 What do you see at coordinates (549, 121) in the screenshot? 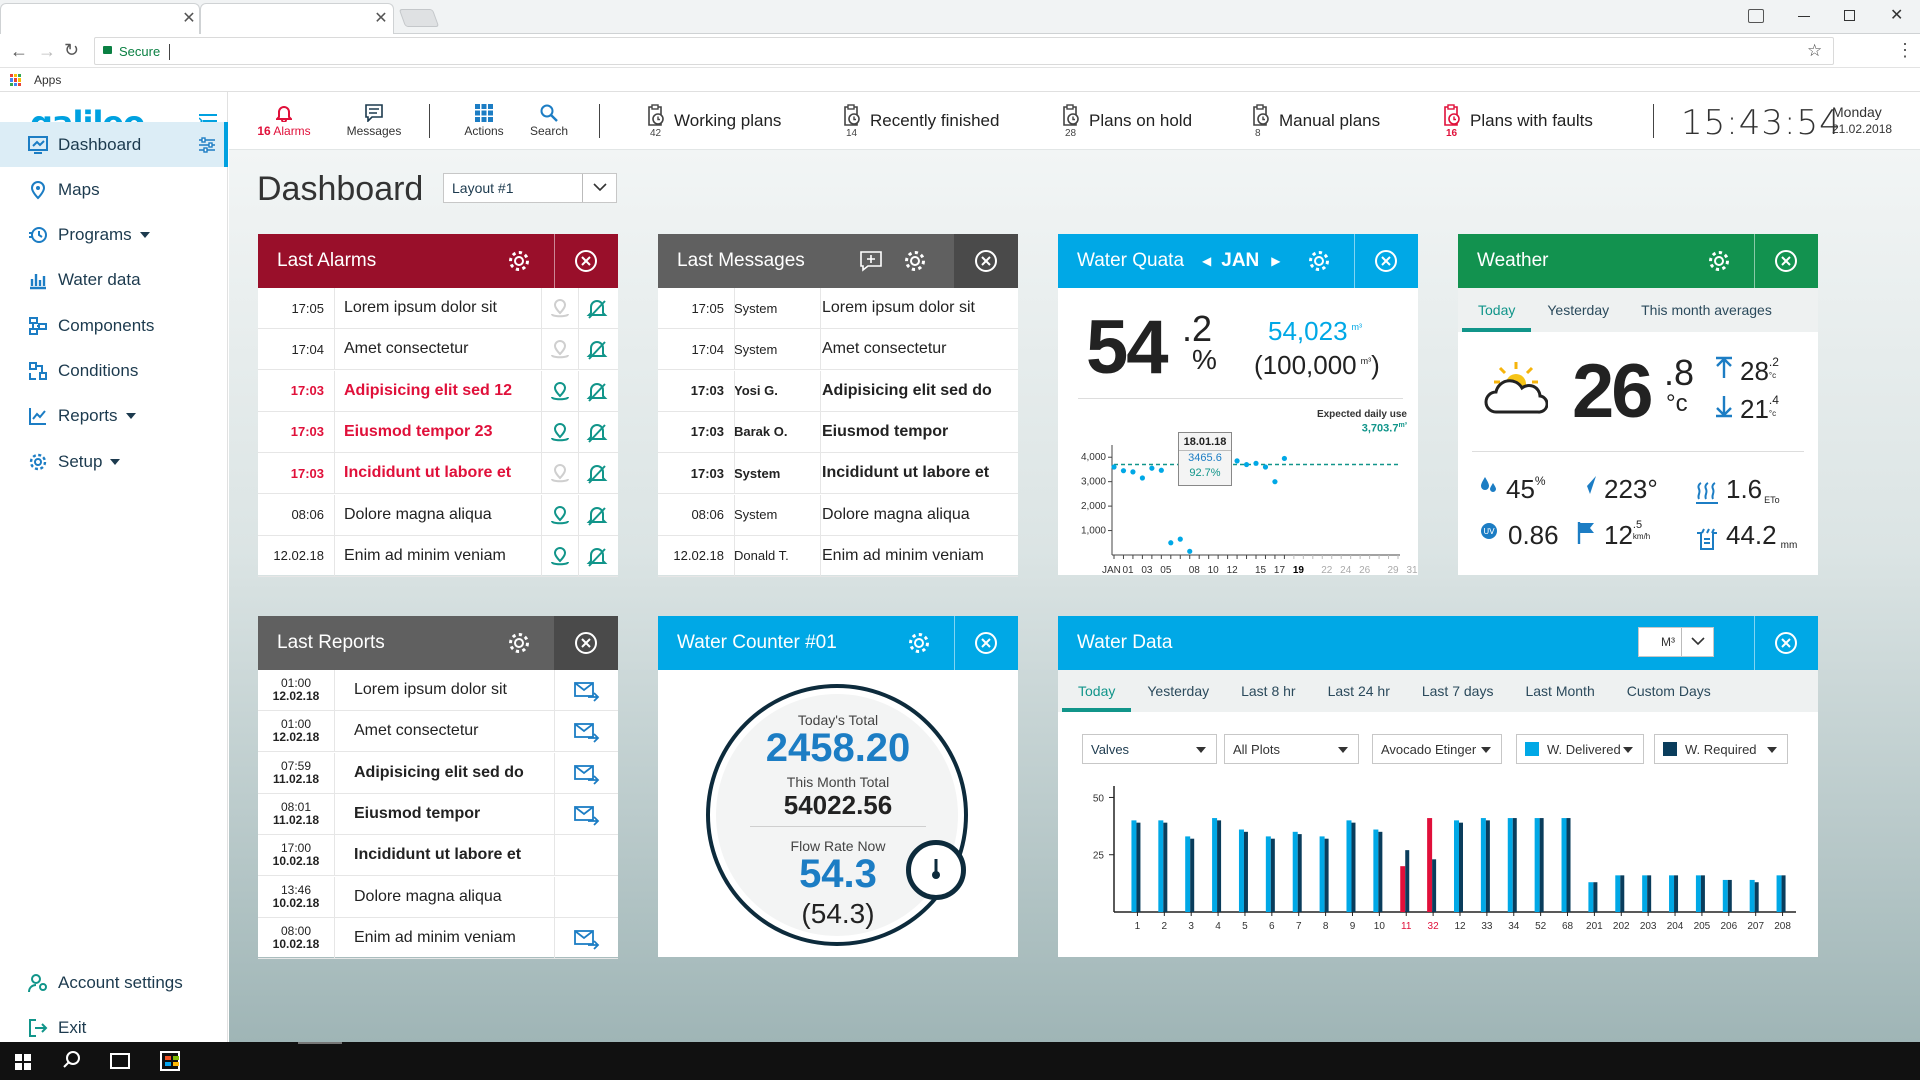
I see `search-button: Search` at bounding box center [549, 121].